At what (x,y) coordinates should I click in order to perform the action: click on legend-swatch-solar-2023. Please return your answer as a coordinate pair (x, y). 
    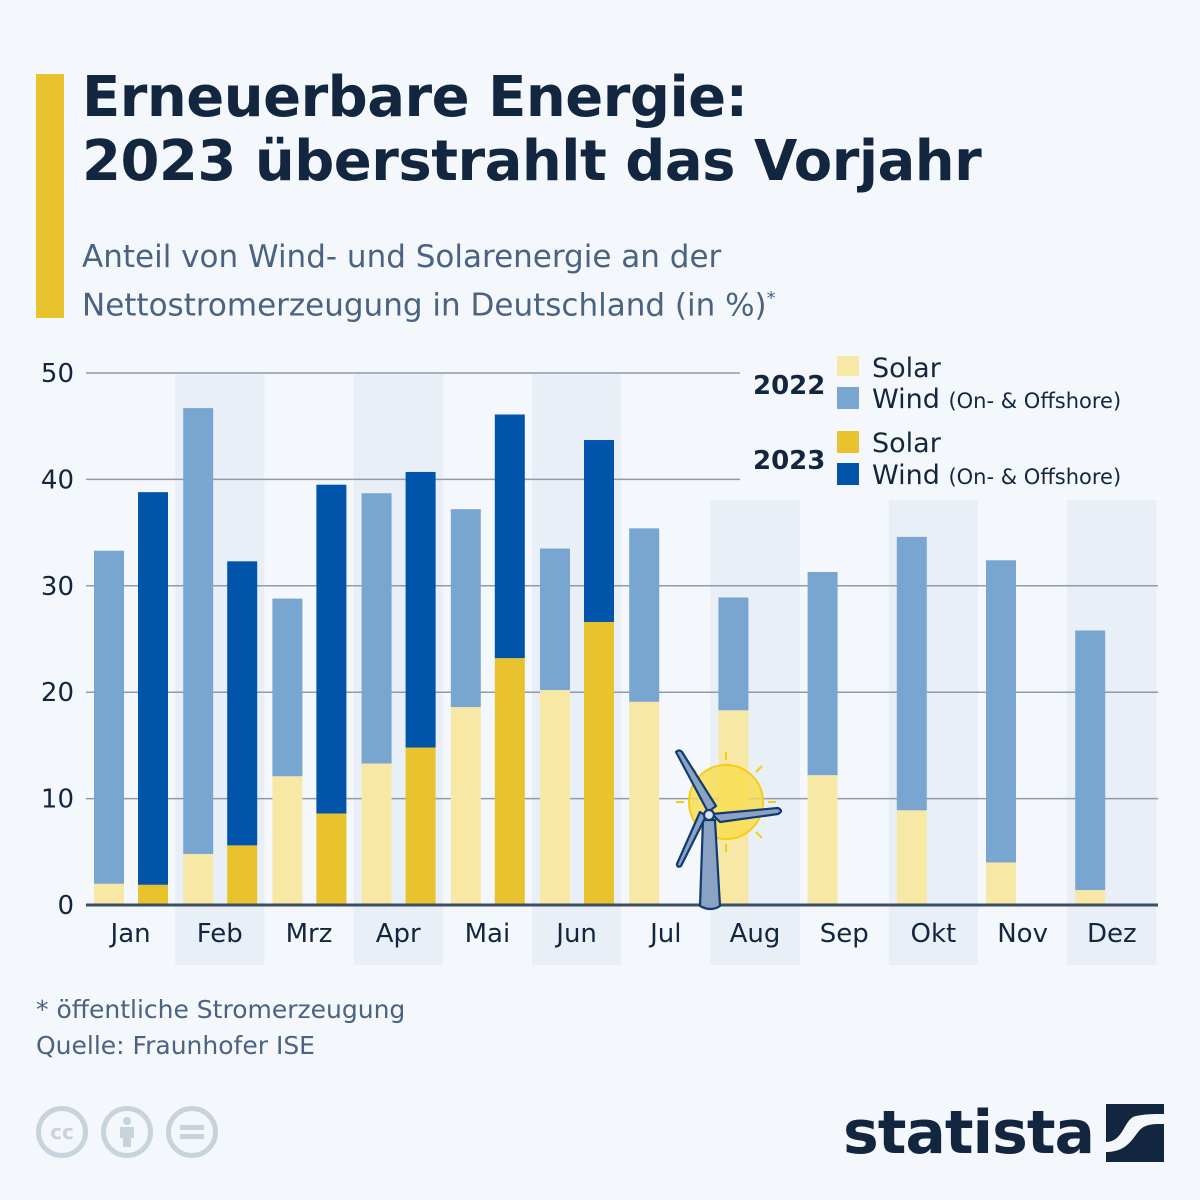
    Looking at the image, I should click on (848, 442).